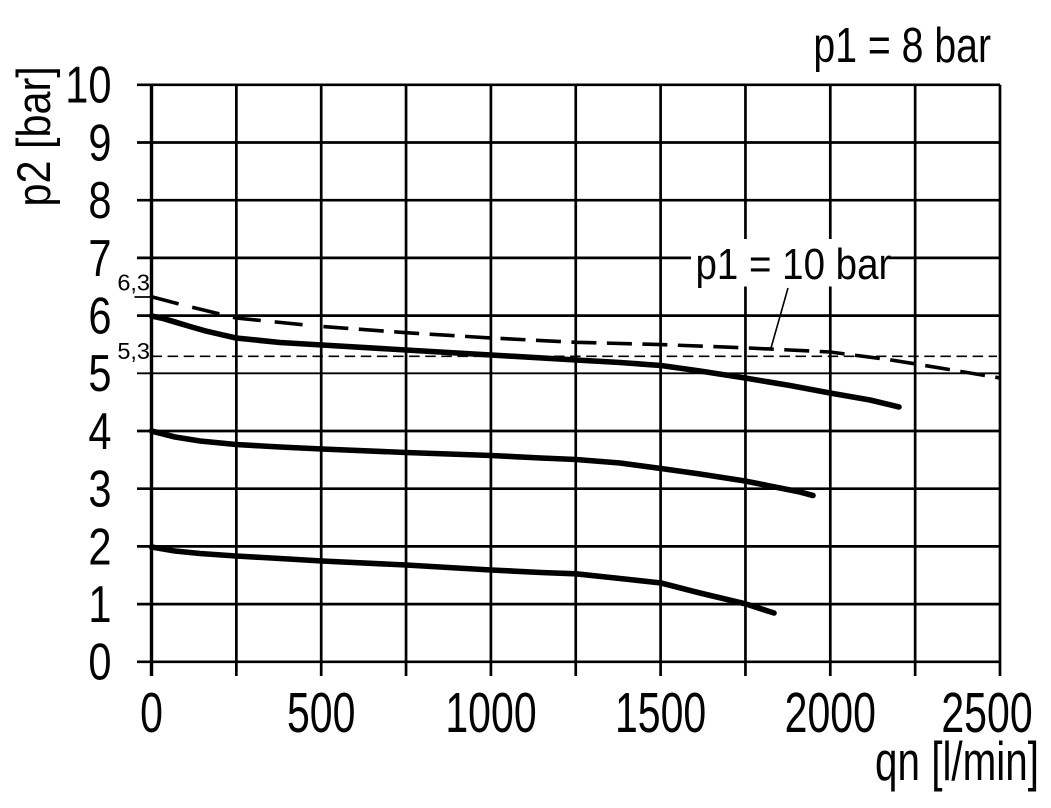 The height and width of the screenshot is (808, 1051). Describe the element at coordinates (660, 712) in the screenshot. I see `svg-text: 1500` at that location.